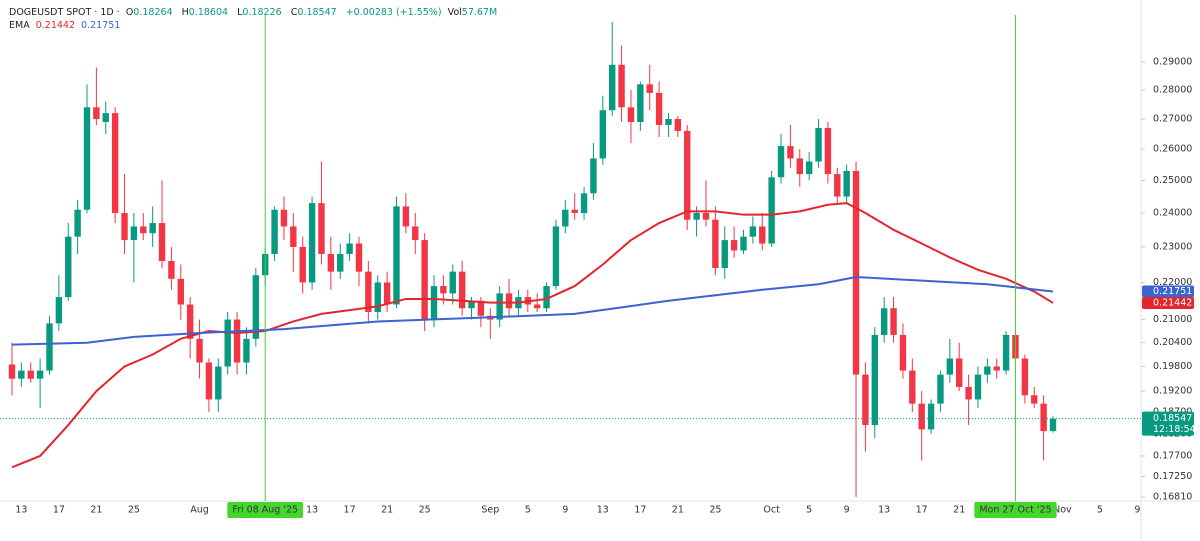  I want to click on ema-value: 0.21442, so click(55, 25).